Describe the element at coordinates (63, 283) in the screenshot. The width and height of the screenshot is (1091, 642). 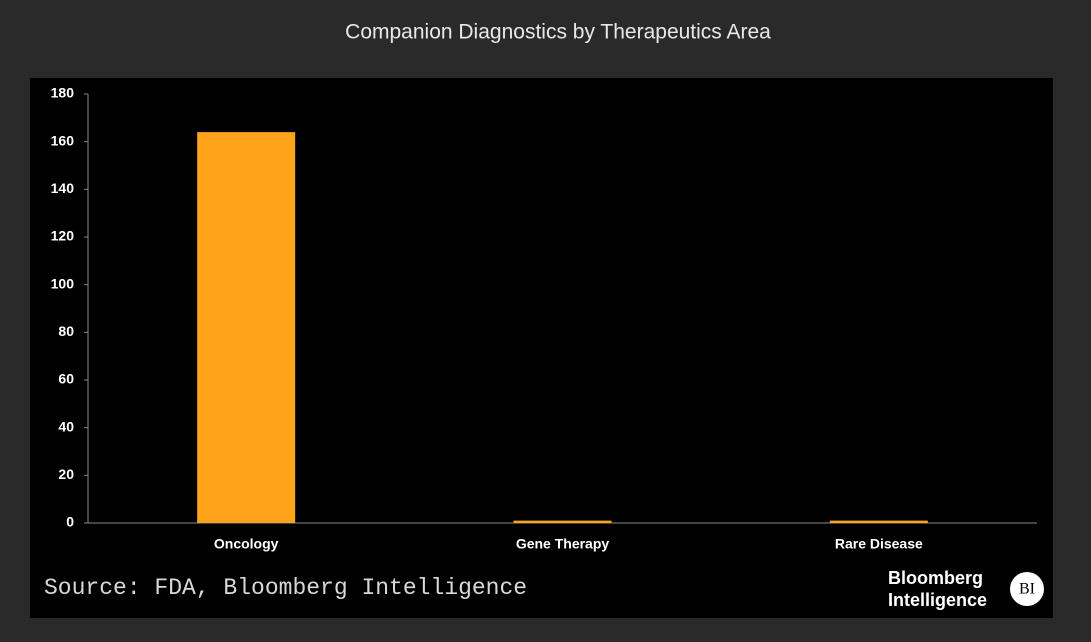
I see `y-tick-label: 100` at that location.